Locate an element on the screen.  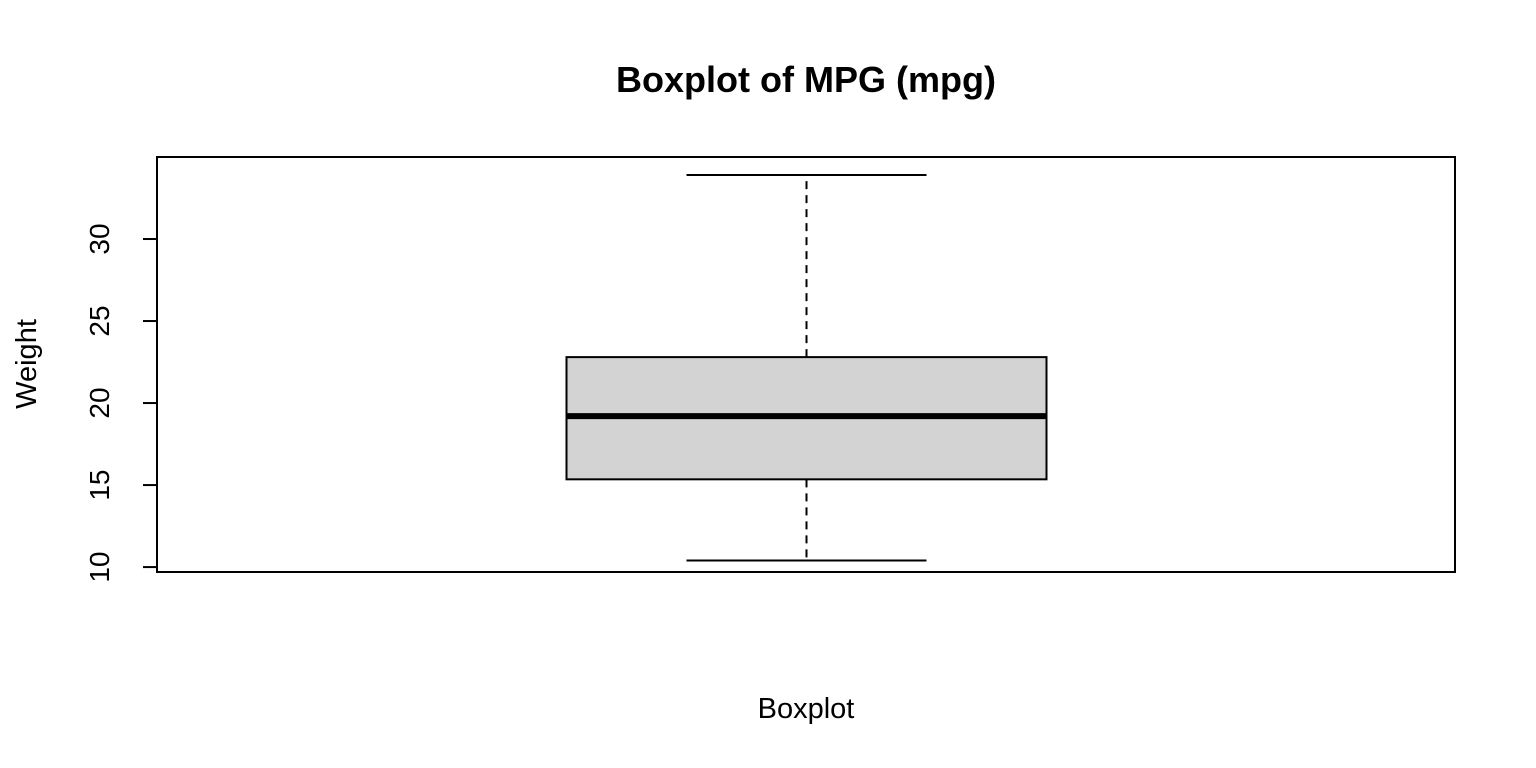
y-tick-label: 10 is located at coordinates (99, 567).